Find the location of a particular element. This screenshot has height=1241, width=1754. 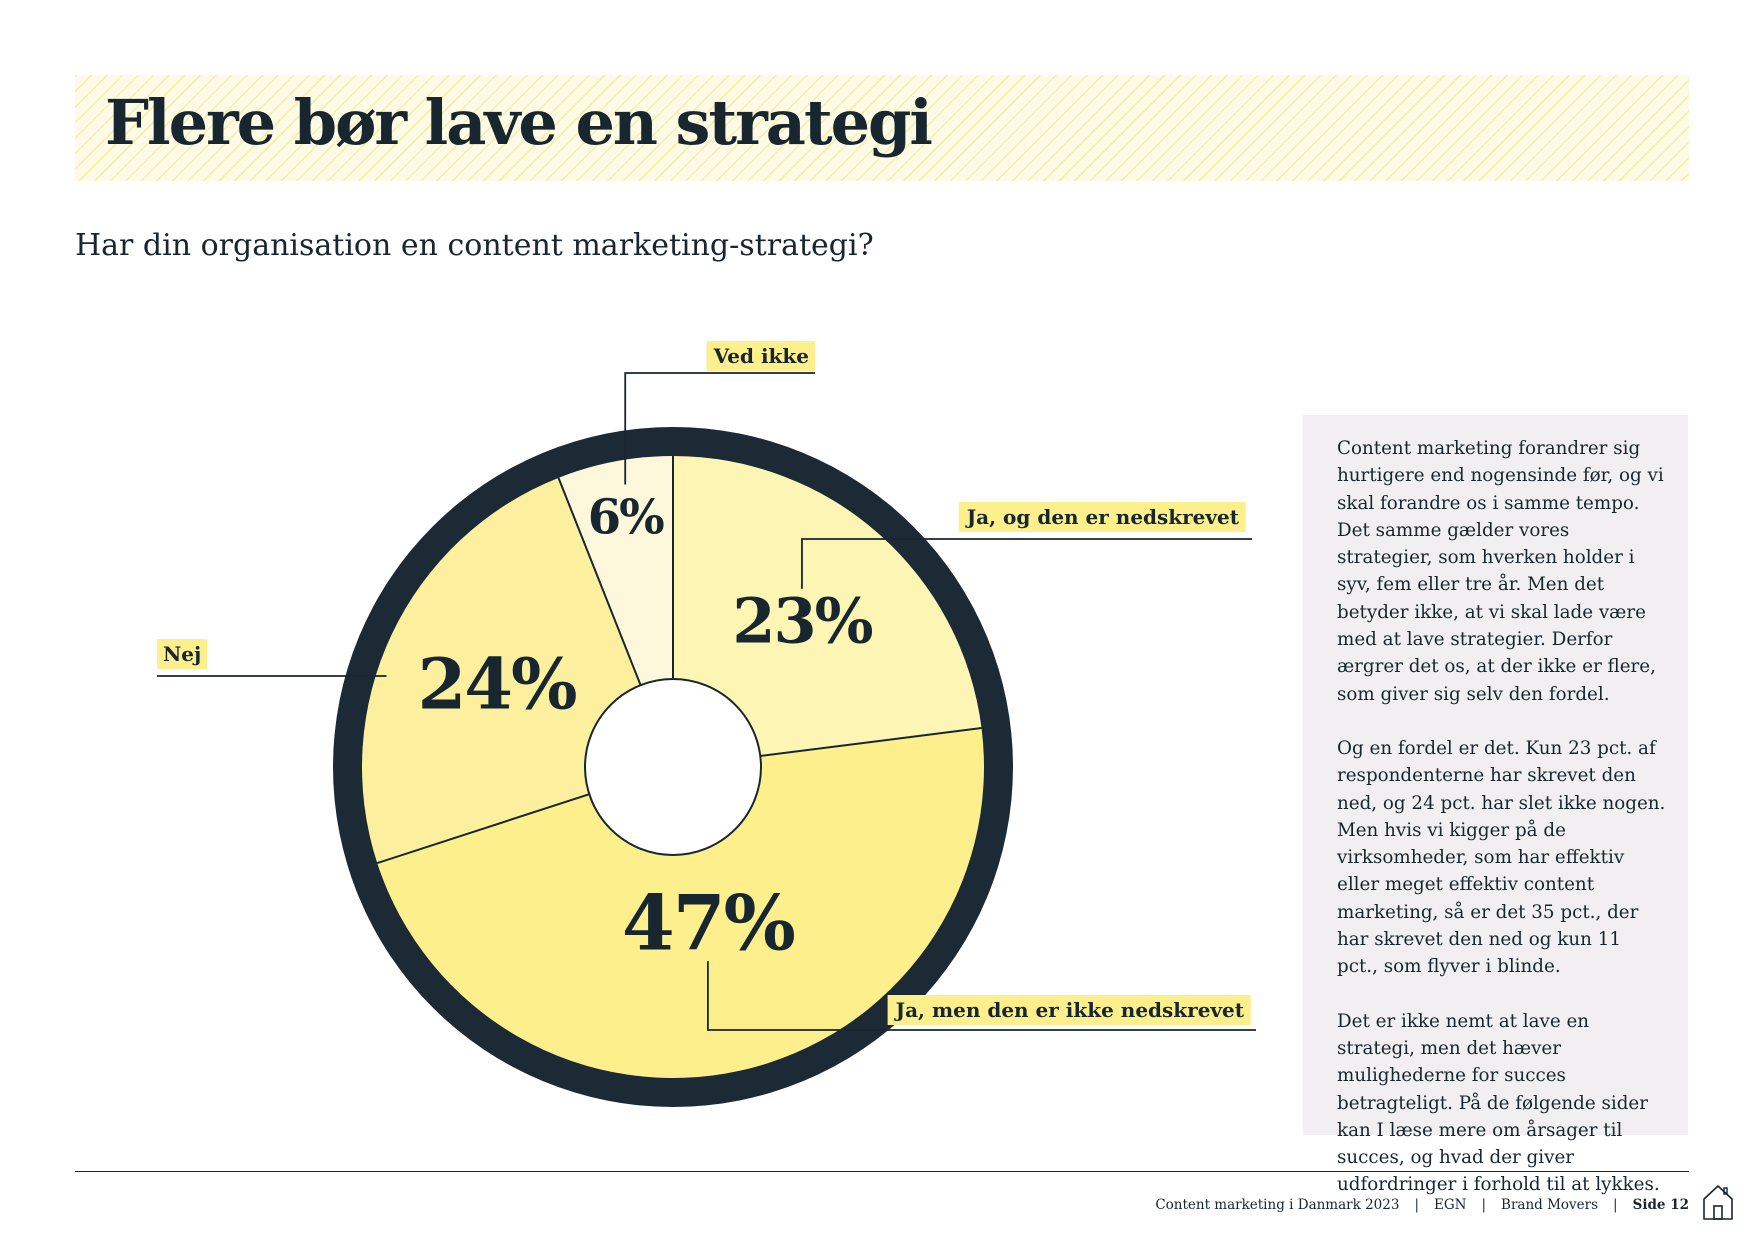

slice-value-label: 24% is located at coordinates (497, 683).